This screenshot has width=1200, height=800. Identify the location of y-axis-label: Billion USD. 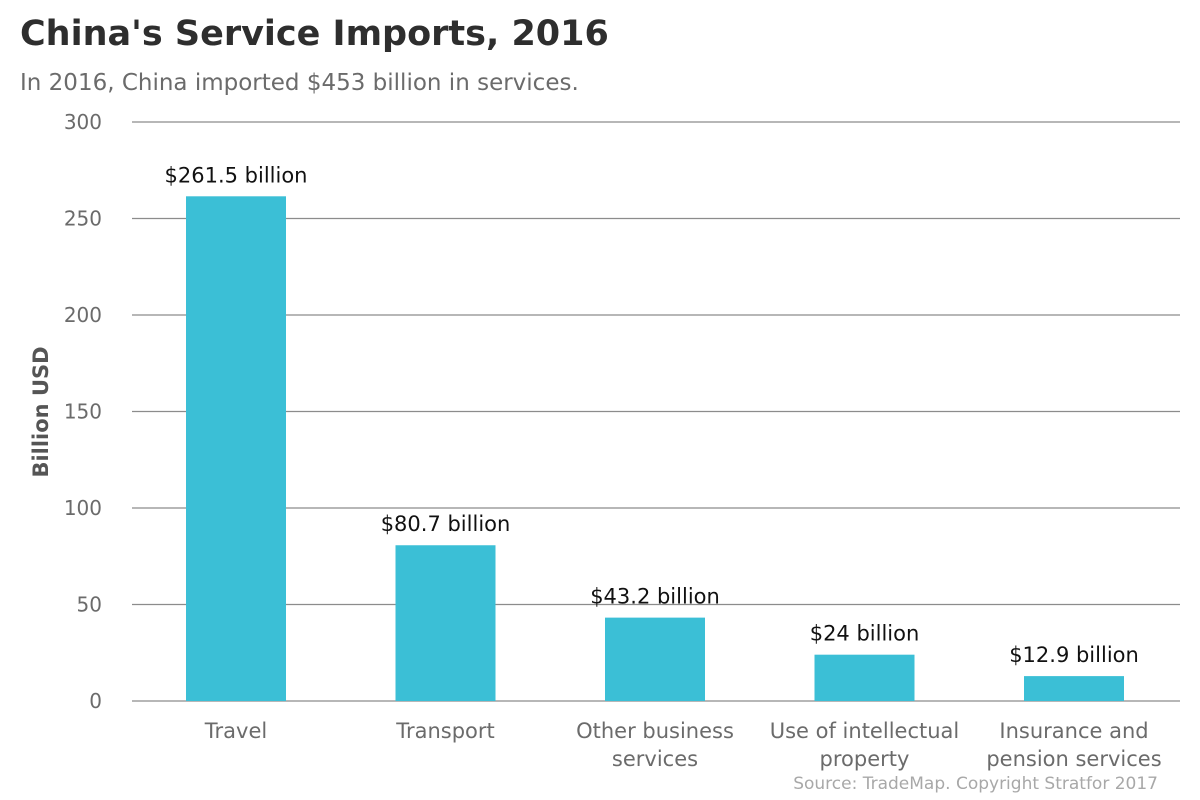
(41, 411).